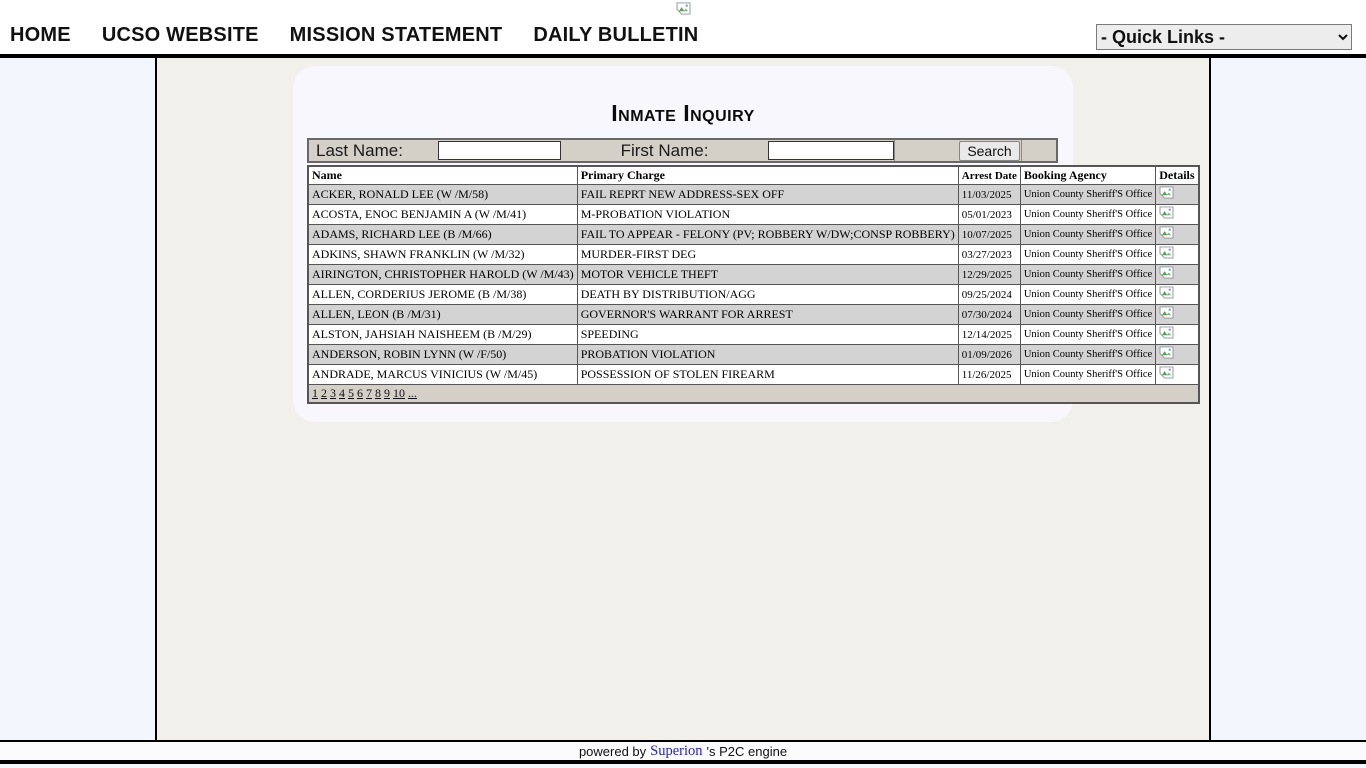 The height and width of the screenshot is (768, 1366). Describe the element at coordinates (989, 274) in the screenshot. I see `arrest-date-cell: 12/29/2025` at that location.